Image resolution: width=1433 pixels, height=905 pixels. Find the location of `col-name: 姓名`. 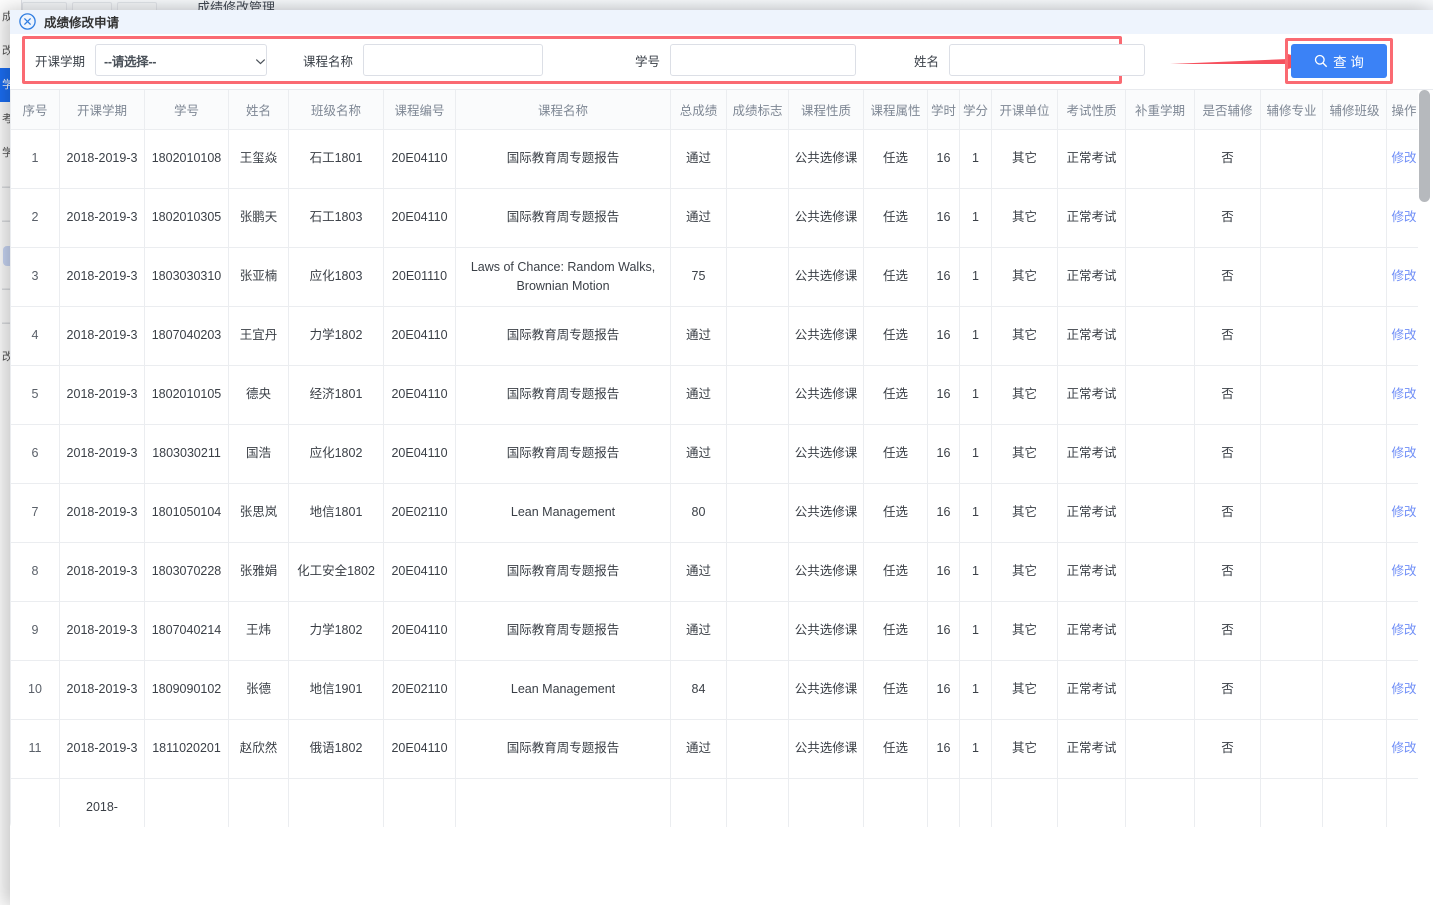

col-name: 姓名 is located at coordinates (258, 110).